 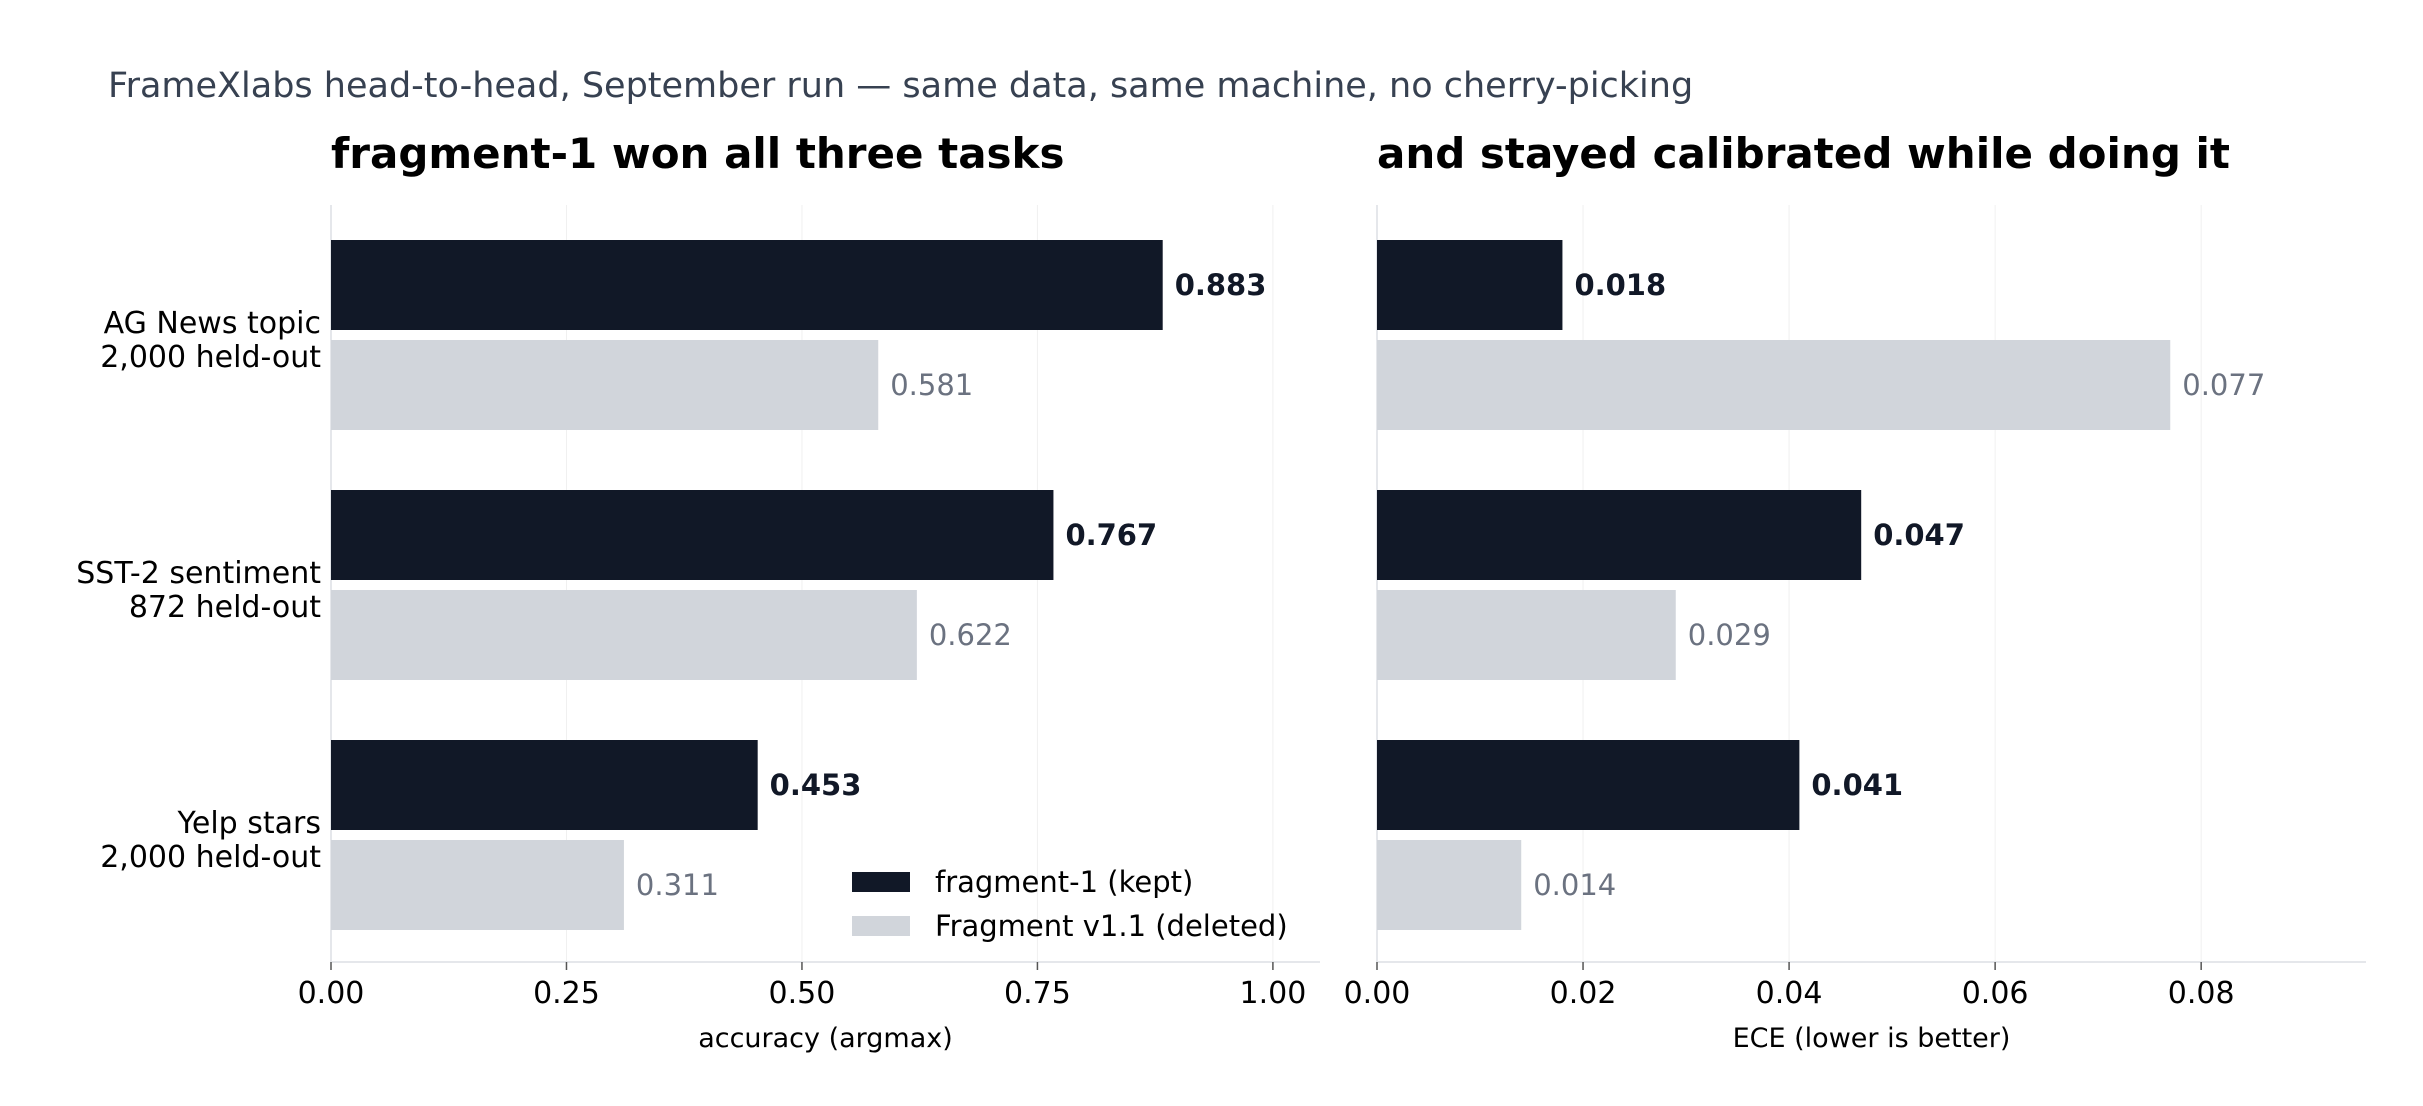 What do you see at coordinates (1070, 904) in the screenshot?
I see `legend: fragment-1 (kept) Fragment v1.1 (deleted)` at bounding box center [1070, 904].